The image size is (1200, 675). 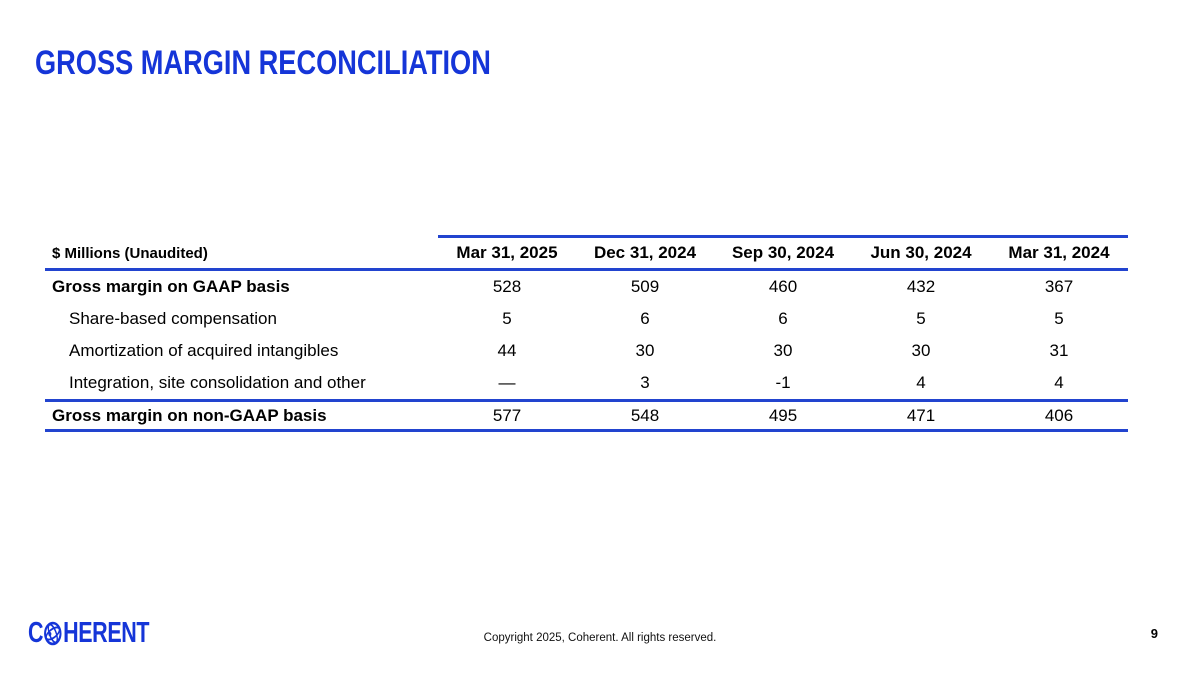 I want to click on row-label: Share-based compensation, so click(x=173, y=318).